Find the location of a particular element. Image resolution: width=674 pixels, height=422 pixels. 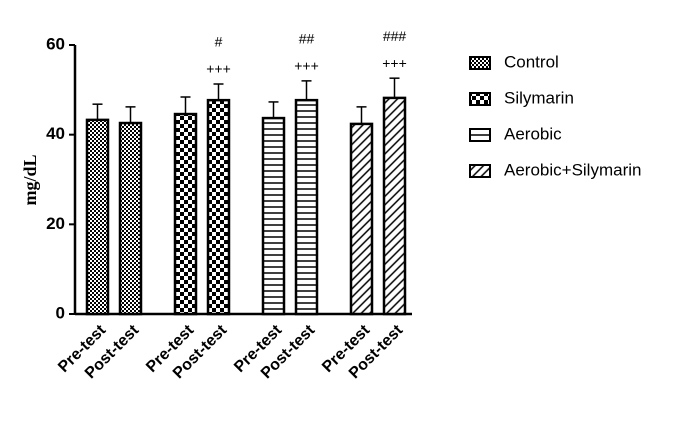

y-axis-label: mg/dL is located at coordinates (30, 179).